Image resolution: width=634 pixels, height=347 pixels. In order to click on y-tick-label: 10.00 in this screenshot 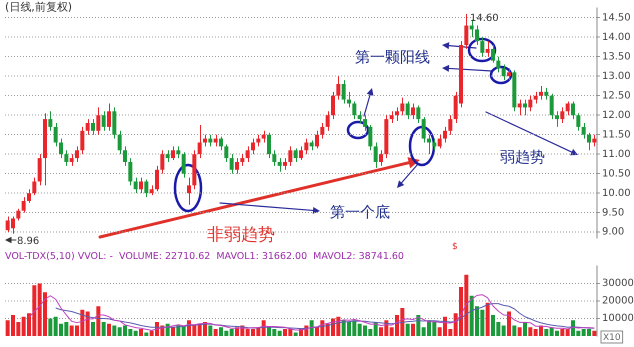, I will do `click(616, 193)`.